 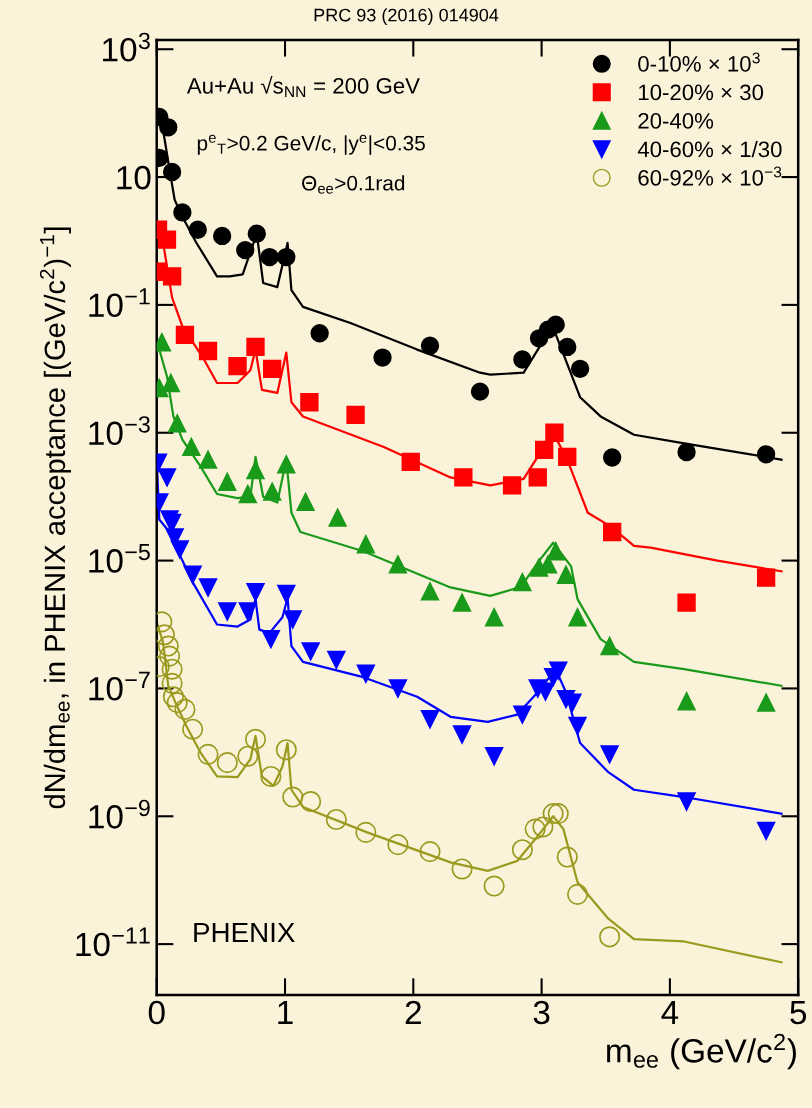 I want to click on legend-label: 0-10% × 10$^{3}$, so click(x=699, y=62).